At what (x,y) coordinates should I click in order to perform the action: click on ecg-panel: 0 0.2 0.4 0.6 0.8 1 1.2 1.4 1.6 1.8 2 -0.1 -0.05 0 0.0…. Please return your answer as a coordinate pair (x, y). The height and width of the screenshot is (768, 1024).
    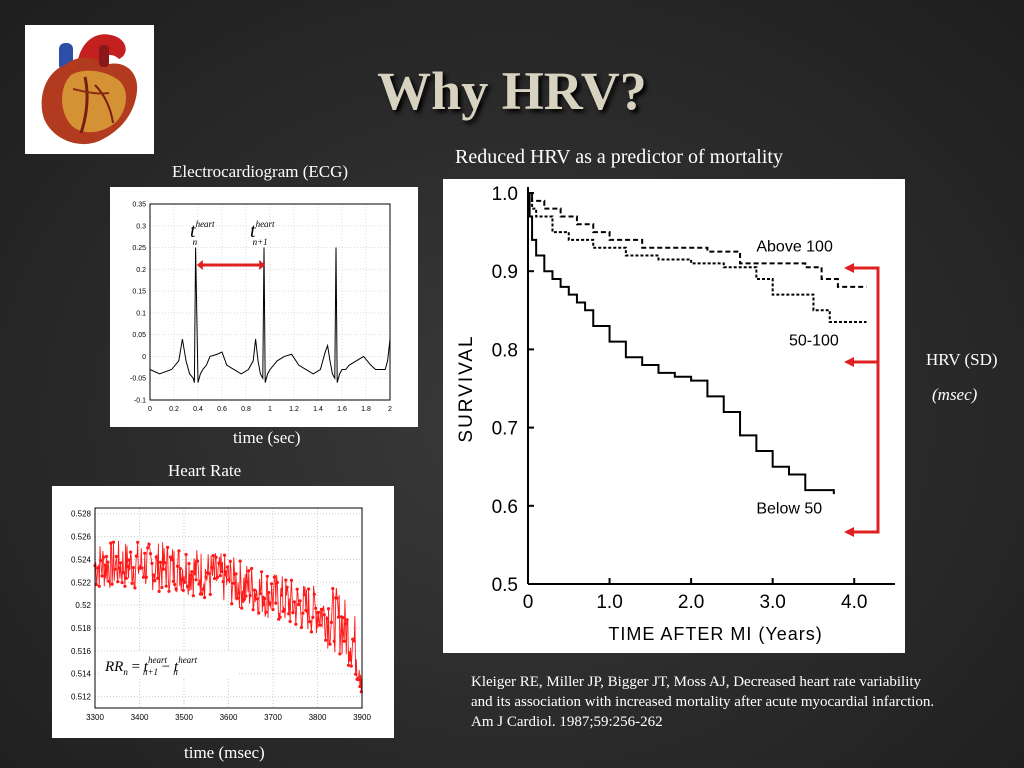
    Looking at the image, I should click on (264, 307).